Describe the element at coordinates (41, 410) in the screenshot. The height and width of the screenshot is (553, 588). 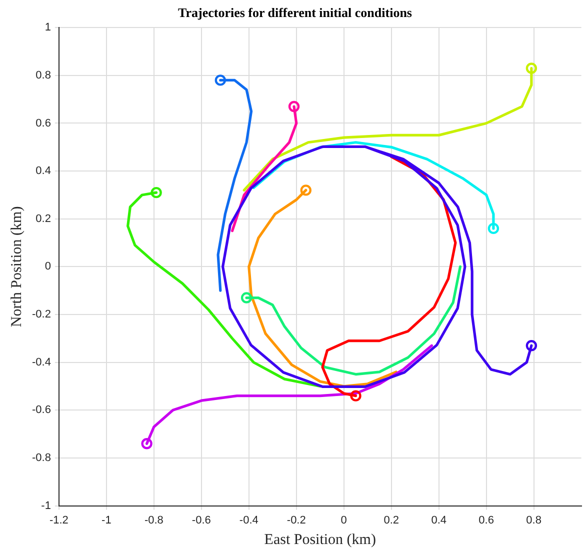
I see `y-tick-label: -0.6` at that location.